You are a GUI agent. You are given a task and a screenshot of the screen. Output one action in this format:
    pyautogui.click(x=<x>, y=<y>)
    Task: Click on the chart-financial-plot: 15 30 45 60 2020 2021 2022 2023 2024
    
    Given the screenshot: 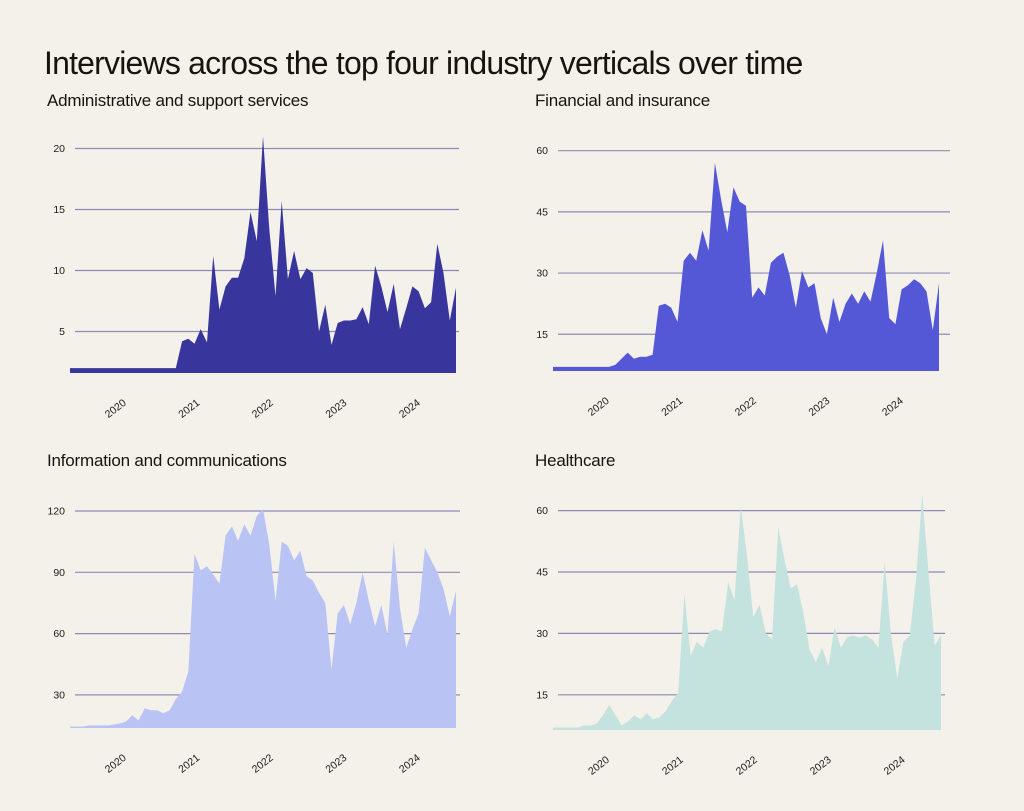 What is the action you would take?
    pyautogui.click(x=743, y=282)
    